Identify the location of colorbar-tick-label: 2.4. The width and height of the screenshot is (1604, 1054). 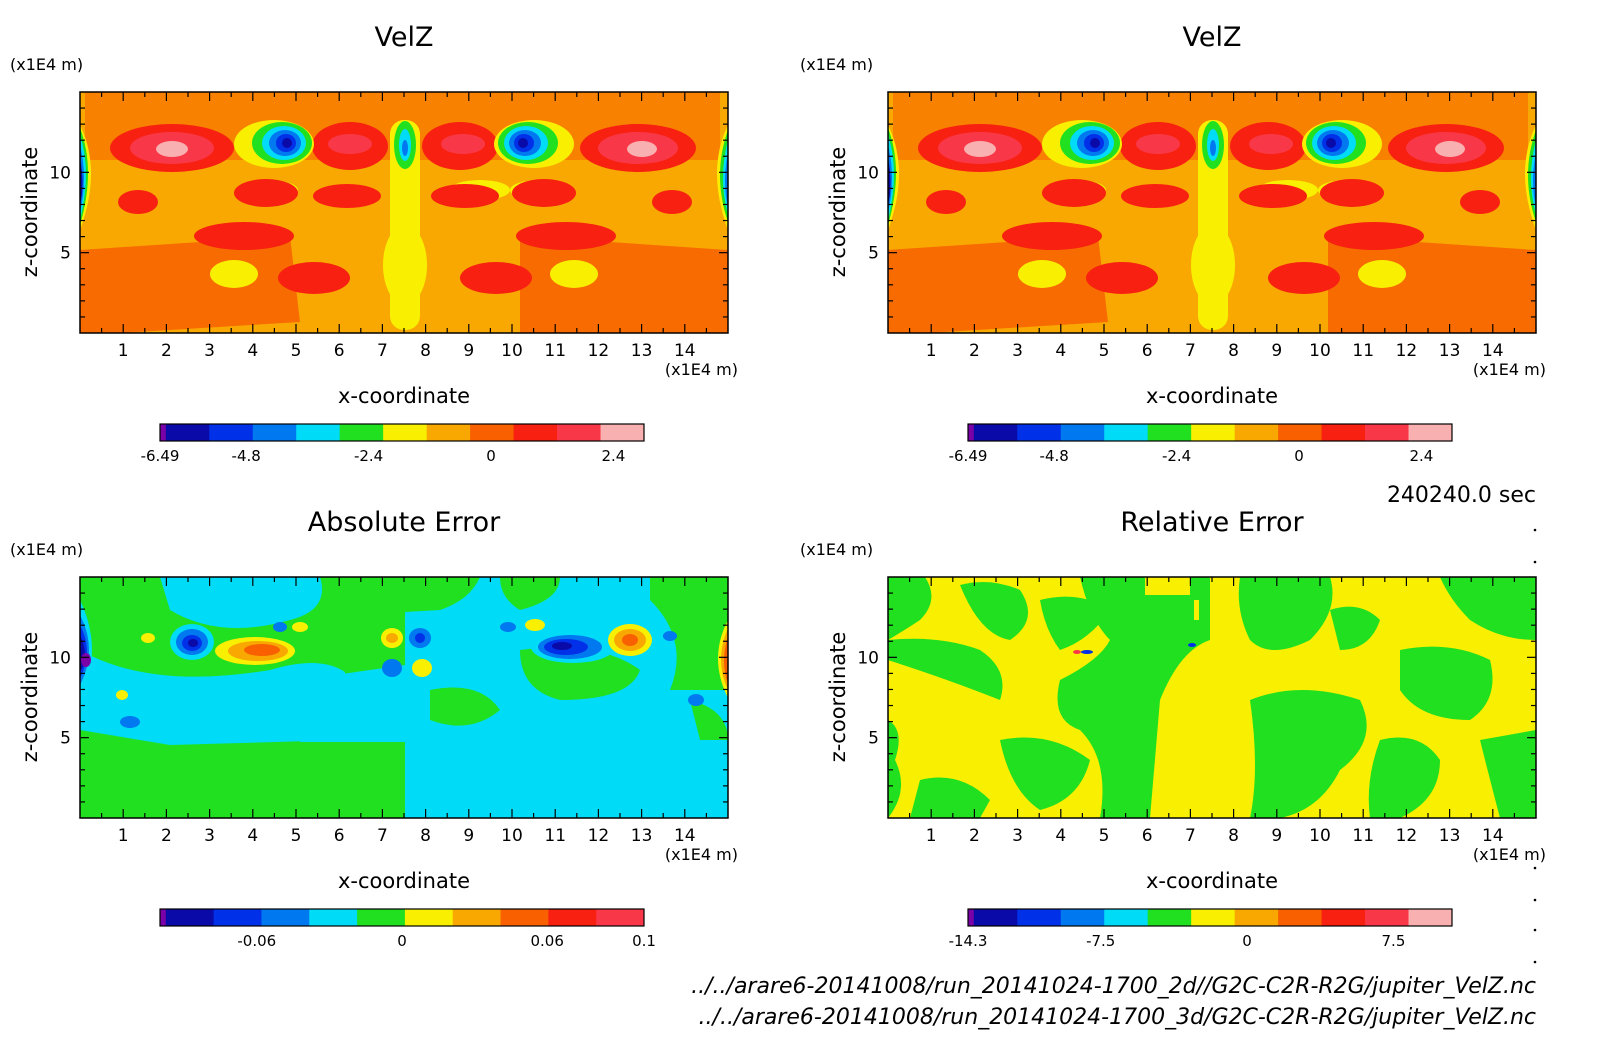
(1421, 456).